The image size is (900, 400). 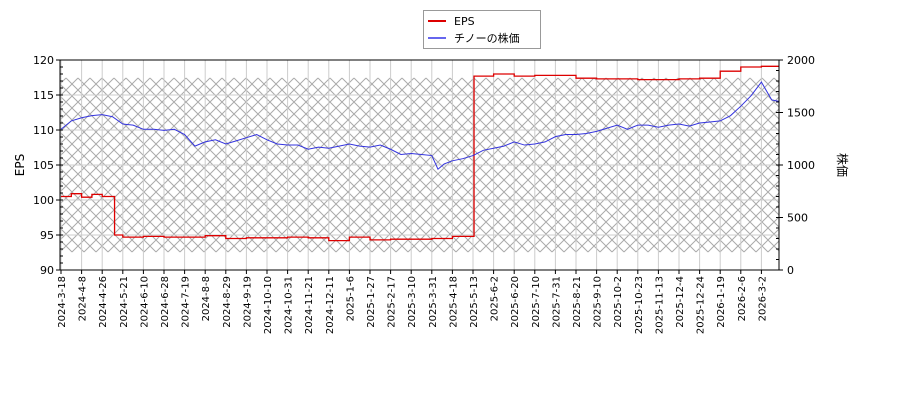 What do you see at coordinates (165, 302) in the screenshot?
I see `x-tick-label: 2024-6-28` at bounding box center [165, 302].